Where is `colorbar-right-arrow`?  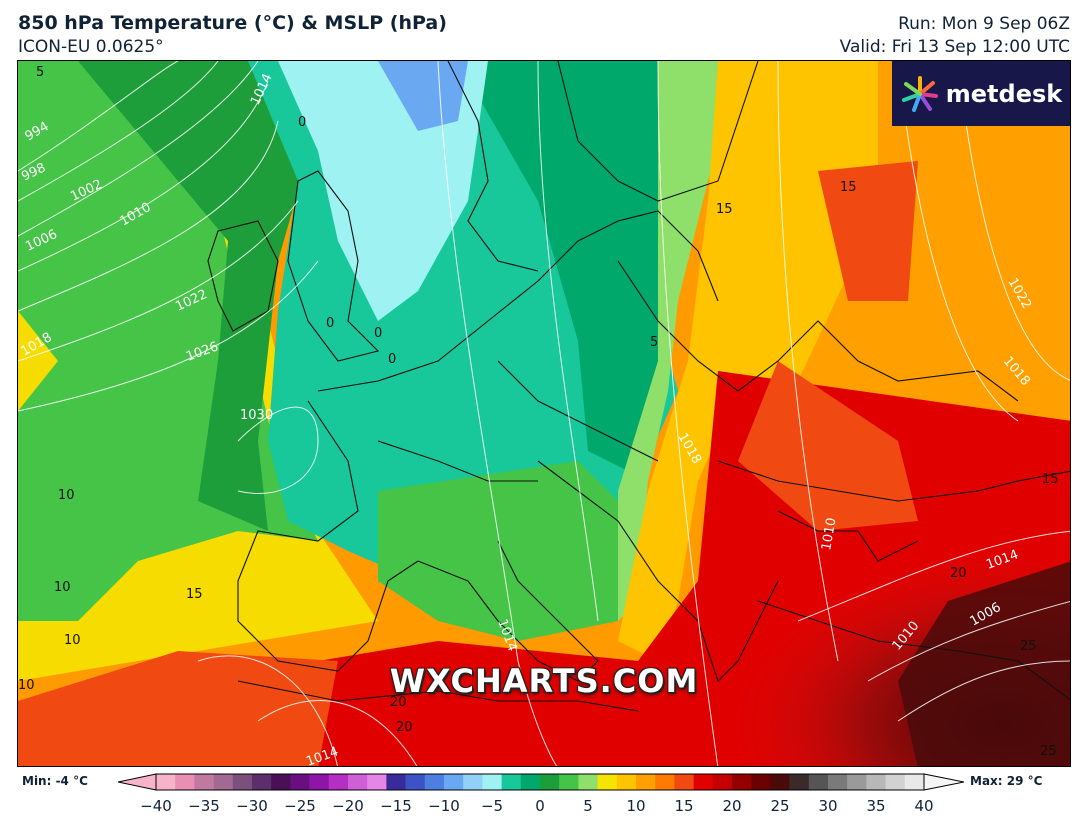 colorbar-right-arrow is located at coordinates (943, 782).